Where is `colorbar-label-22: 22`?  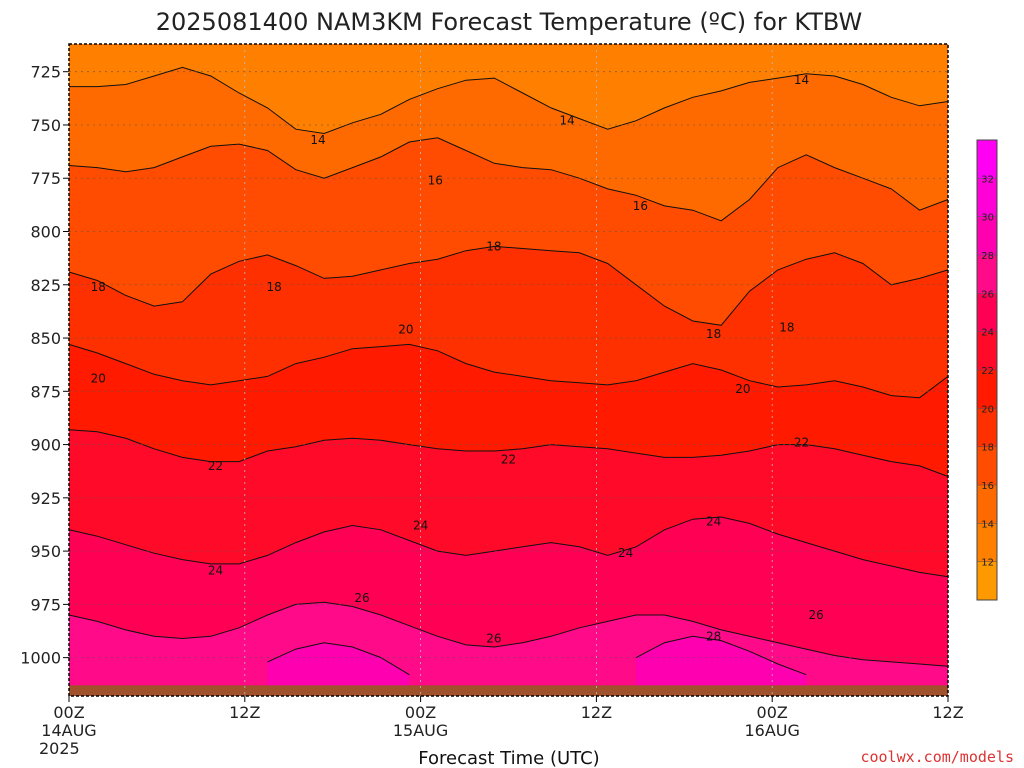
colorbar-label-22: 22 is located at coordinates (987, 371).